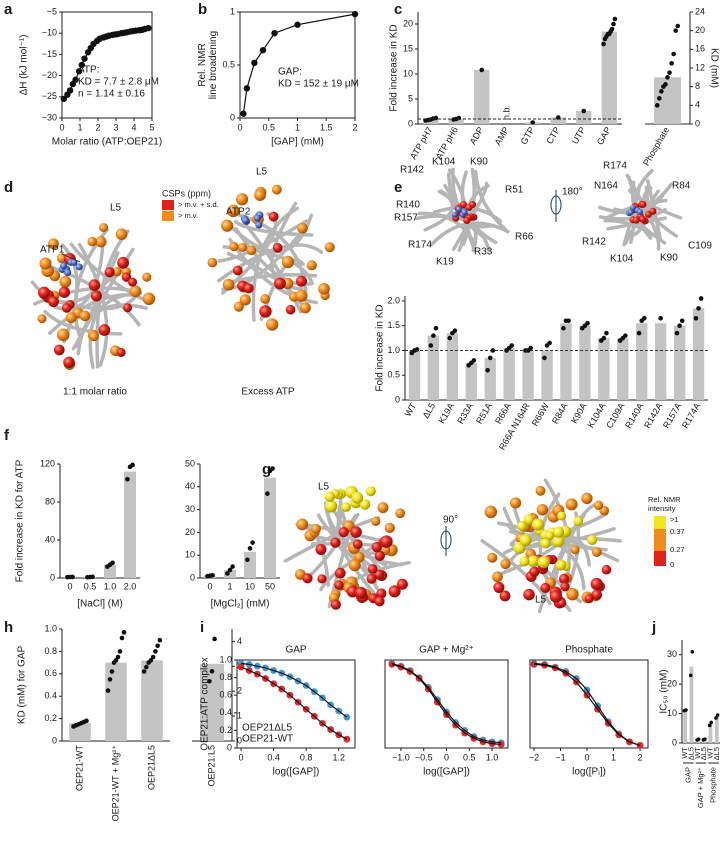 The height and width of the screenshot is (850, 722). I want to click on residue-label: K104, so click(444, 162).